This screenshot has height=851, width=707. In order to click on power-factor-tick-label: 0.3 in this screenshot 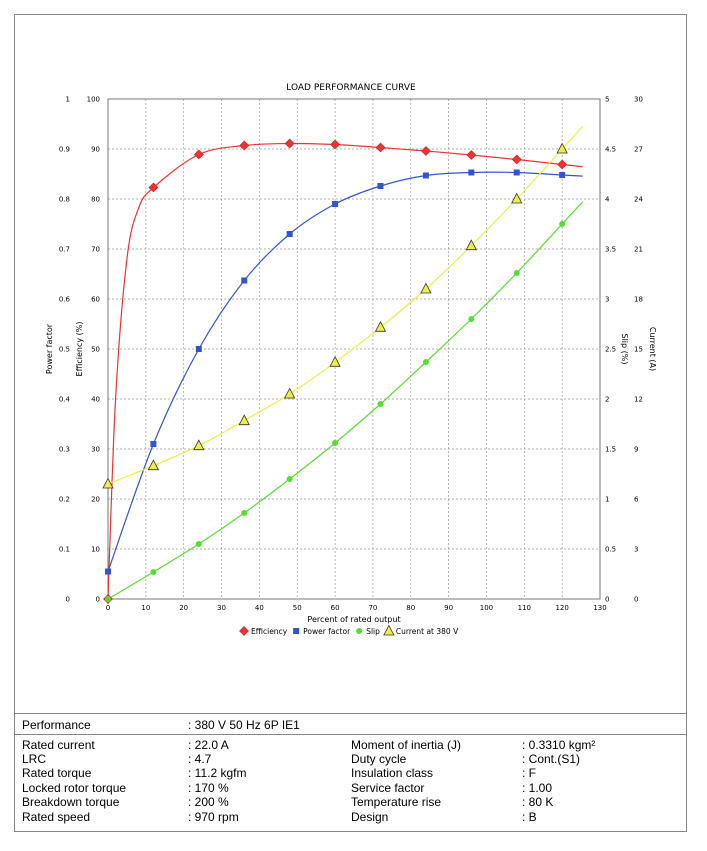, I will do `click(64, 450)`.